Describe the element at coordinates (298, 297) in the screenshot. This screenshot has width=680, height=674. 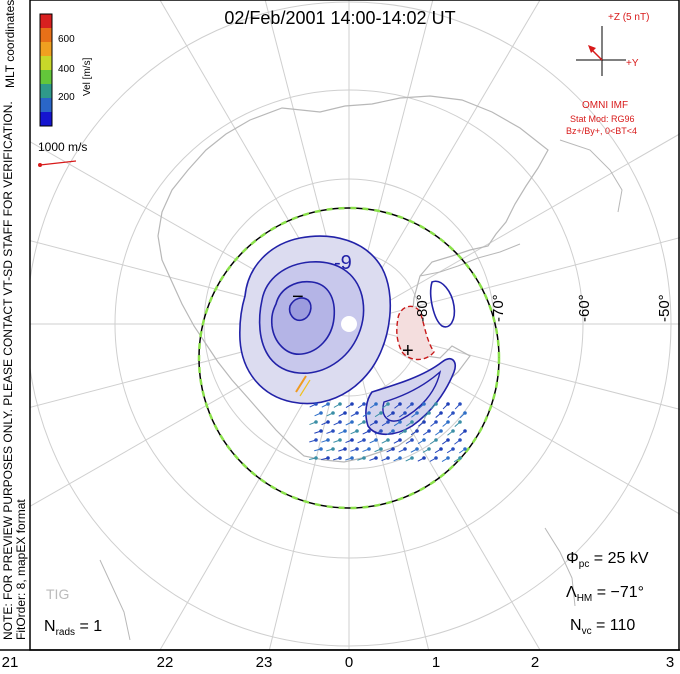
I see `negative-cell-center-marker: −` at that location.